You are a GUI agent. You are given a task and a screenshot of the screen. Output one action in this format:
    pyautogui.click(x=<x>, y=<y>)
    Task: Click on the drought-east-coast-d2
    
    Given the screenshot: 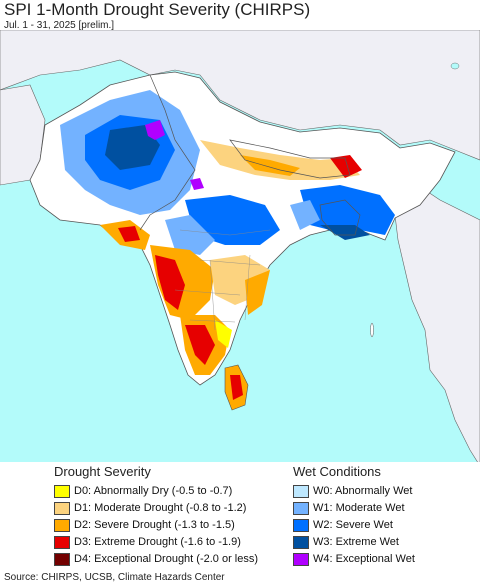 What is the action you would take?
    pyautogui.click(x=257, y=292)
    